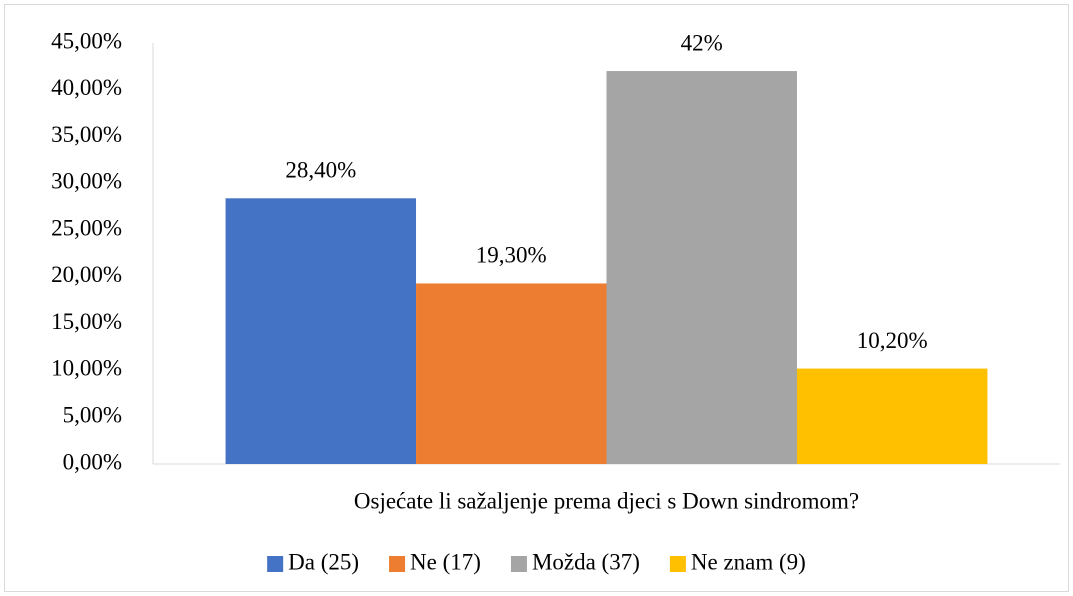 Image resolution: width=1073 pixels, height=596 pixels. Describe the element at coordinates (92, 415) in the screenshot. I see `y-tick-label: 5,00%` at that location.